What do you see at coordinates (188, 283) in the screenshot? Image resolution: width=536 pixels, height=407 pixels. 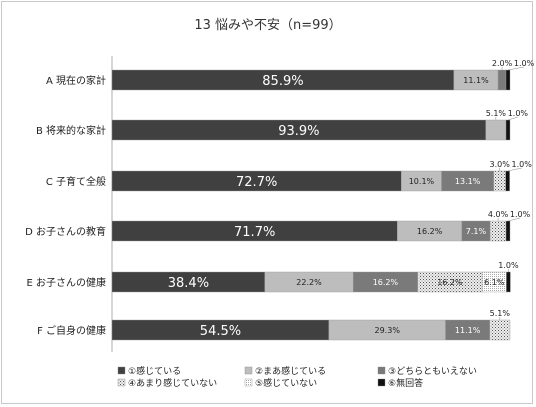 I see `data-label: 38.4%` at bounding box center [188, 283].